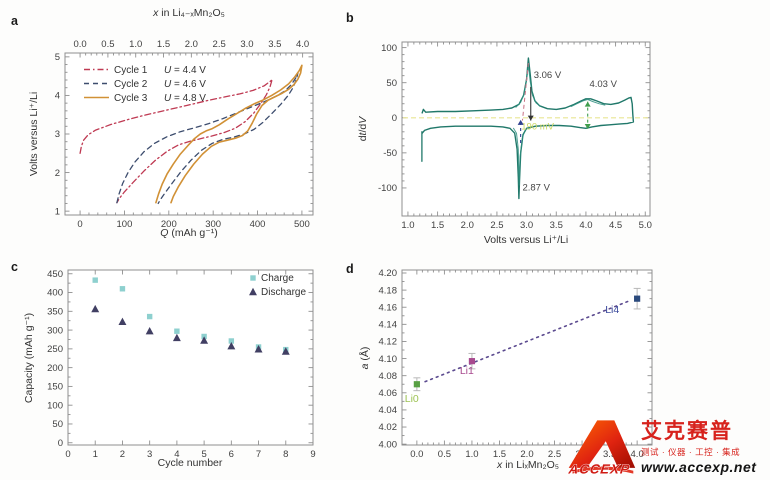 Image resolution: width=770 pixels, height=480 pixels. I want to click on x-tick-label: 5.0, so click(645, 225).